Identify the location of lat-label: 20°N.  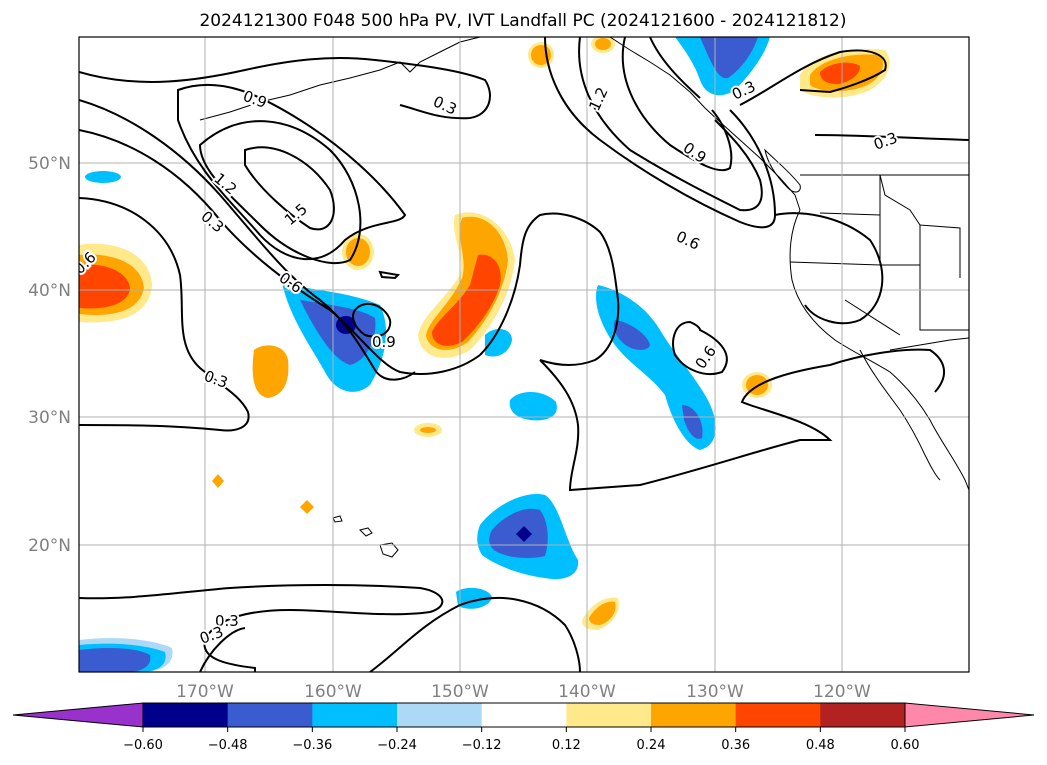
(49, 546).